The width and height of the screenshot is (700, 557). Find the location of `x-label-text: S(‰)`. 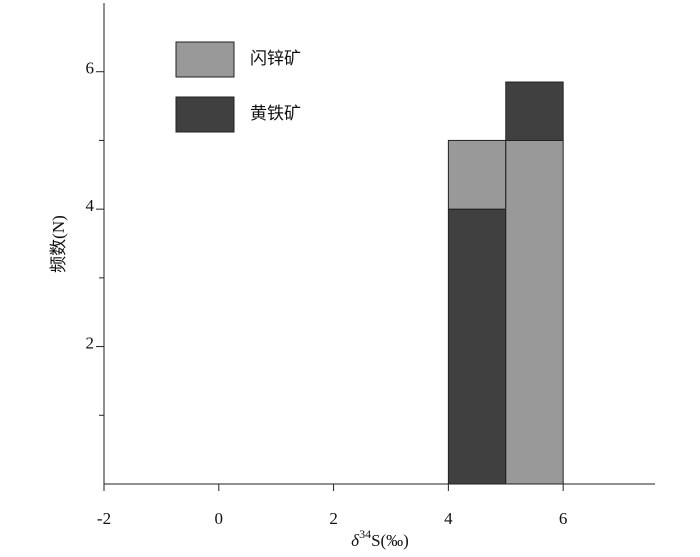

x-label-text: S(‰) is located at coordinates (390, 540).